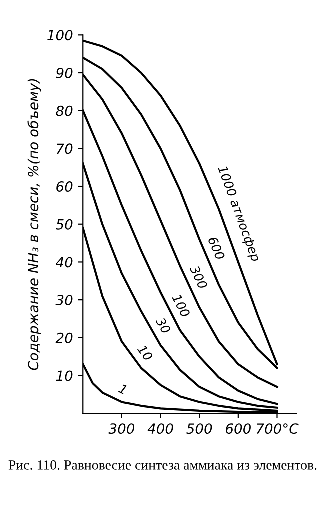  I want to click on text: 100, so click(181, 306).